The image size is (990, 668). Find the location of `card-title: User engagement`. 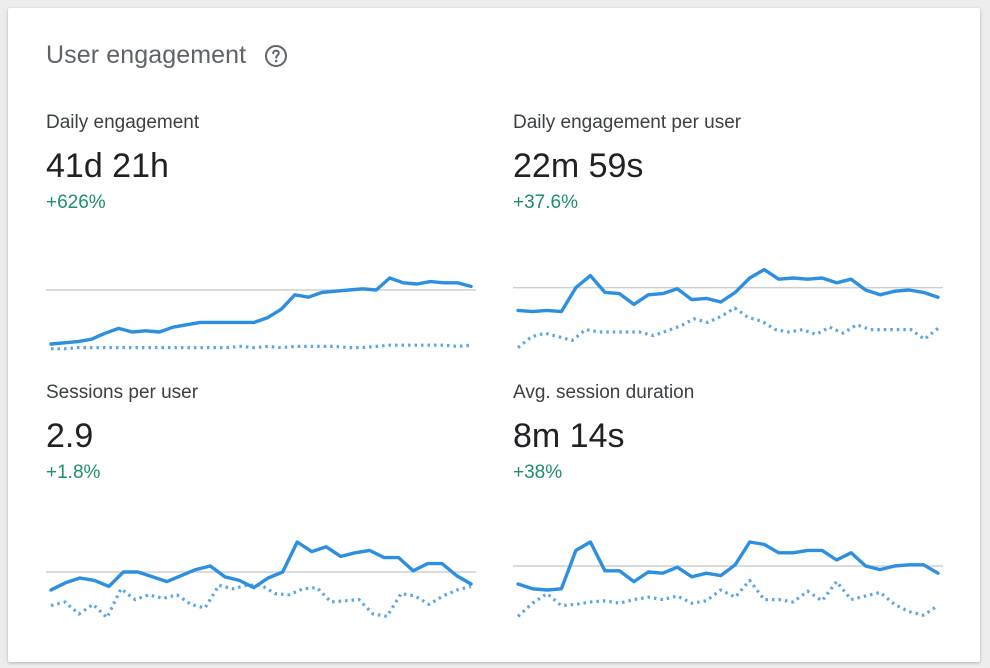

card-title: User engagement is located at coordinates (146, 55).